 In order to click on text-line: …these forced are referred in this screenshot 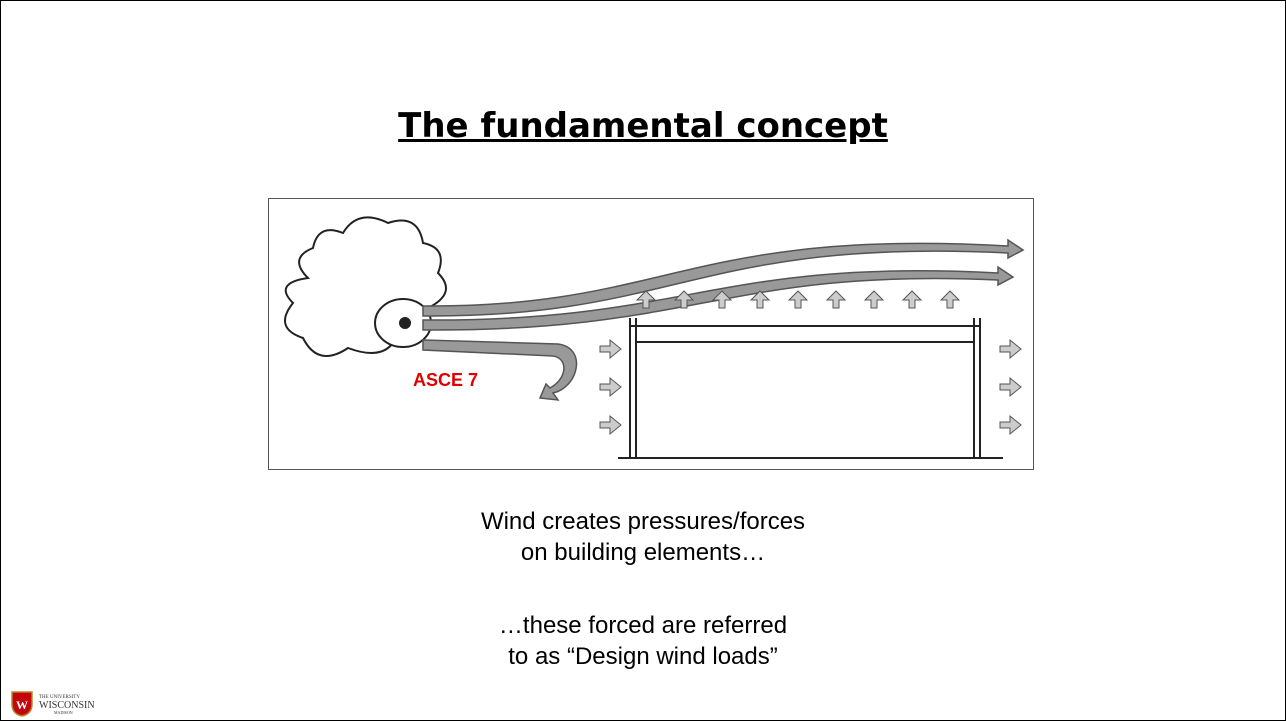, I will do `click(643, 625)`.